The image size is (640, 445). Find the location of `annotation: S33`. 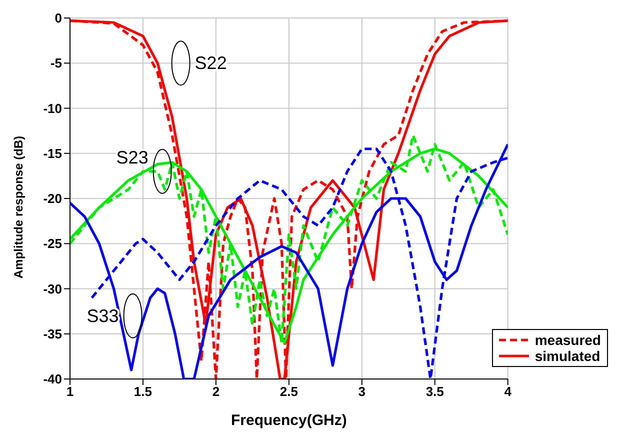

annotation: S33 is located at coordinates (102, 316).